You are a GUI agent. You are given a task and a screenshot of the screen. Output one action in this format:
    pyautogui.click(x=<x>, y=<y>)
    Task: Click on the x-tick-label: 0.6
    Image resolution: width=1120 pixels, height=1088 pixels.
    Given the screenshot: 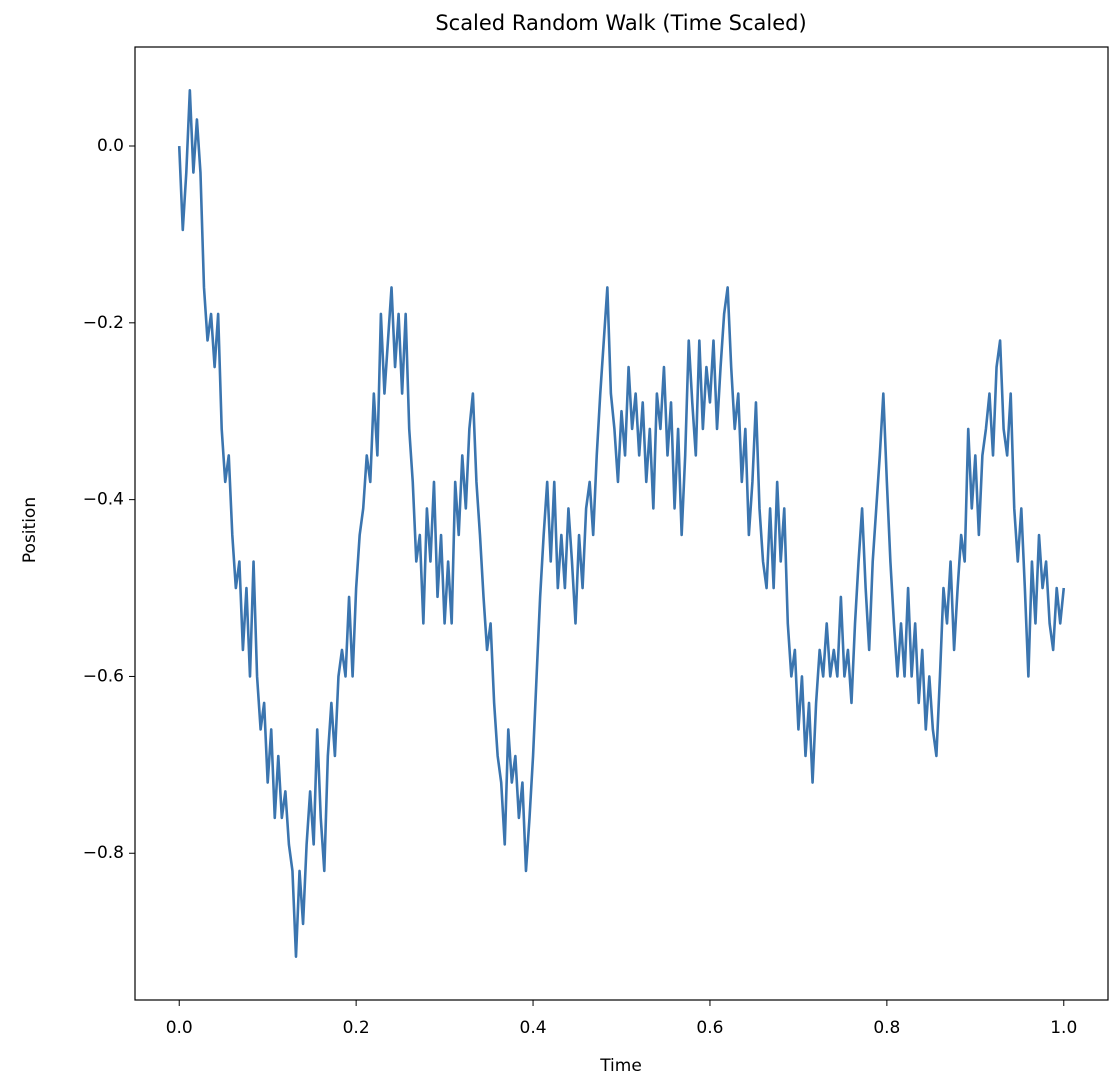 What is the action you would take?
    pyautogui.click(x=709, y=1028)
    